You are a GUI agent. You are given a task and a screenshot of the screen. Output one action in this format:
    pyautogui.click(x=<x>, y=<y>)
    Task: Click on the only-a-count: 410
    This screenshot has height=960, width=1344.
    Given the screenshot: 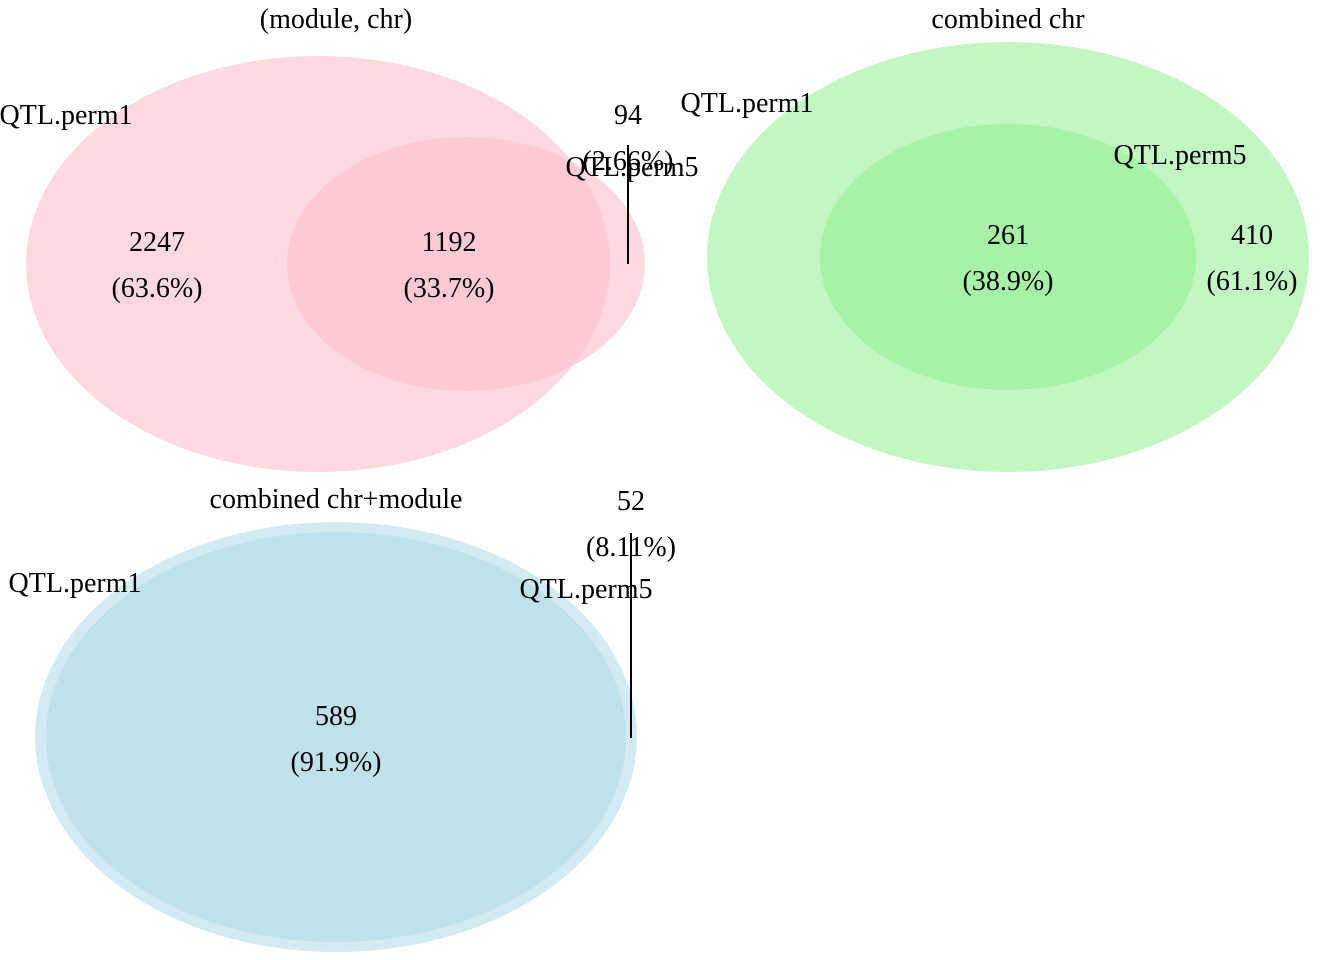 What is the action you would take?
    pyautogui.click(x=1252, y=235)
    